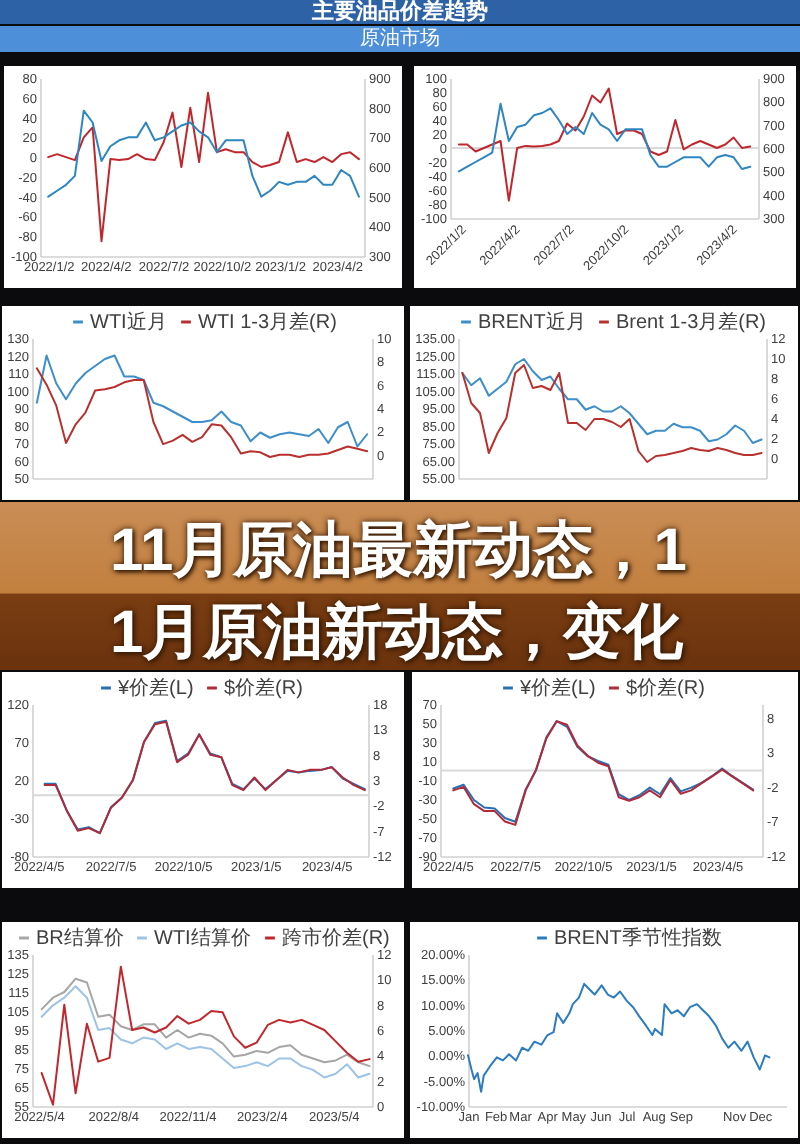 The width and height of the screenshot is (800, 1144). I want to click on legend-label: WTI近月, so click(128, 322).